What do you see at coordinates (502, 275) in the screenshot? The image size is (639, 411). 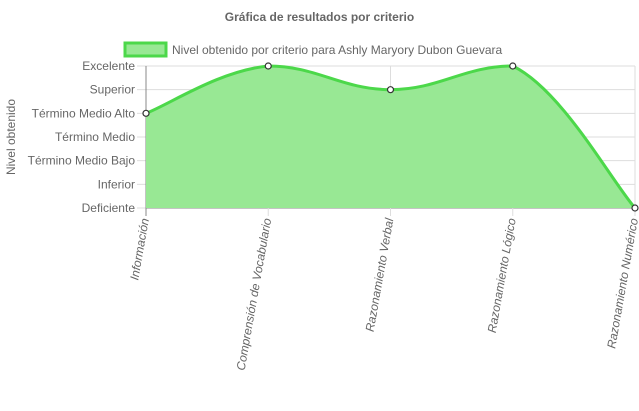 I see `x-tick-label: Razonamiento Lógico` at bounding box center [502, 275].